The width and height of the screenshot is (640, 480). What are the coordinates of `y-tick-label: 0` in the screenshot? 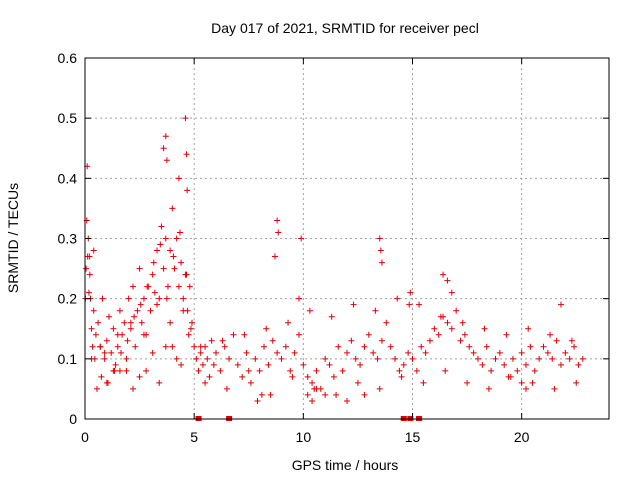 It's located at (73, 419).